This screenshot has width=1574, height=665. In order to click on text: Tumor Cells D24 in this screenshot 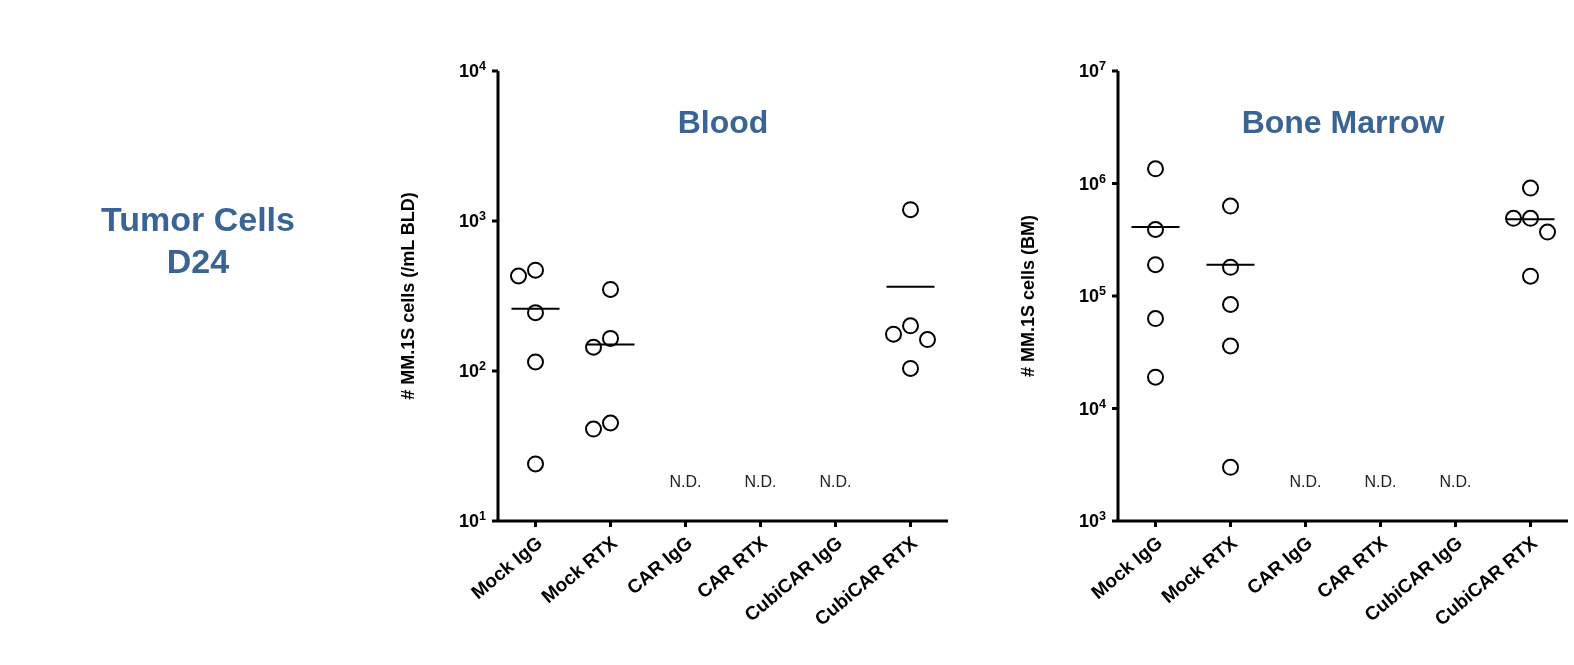, I will do `click(198, 240)`.